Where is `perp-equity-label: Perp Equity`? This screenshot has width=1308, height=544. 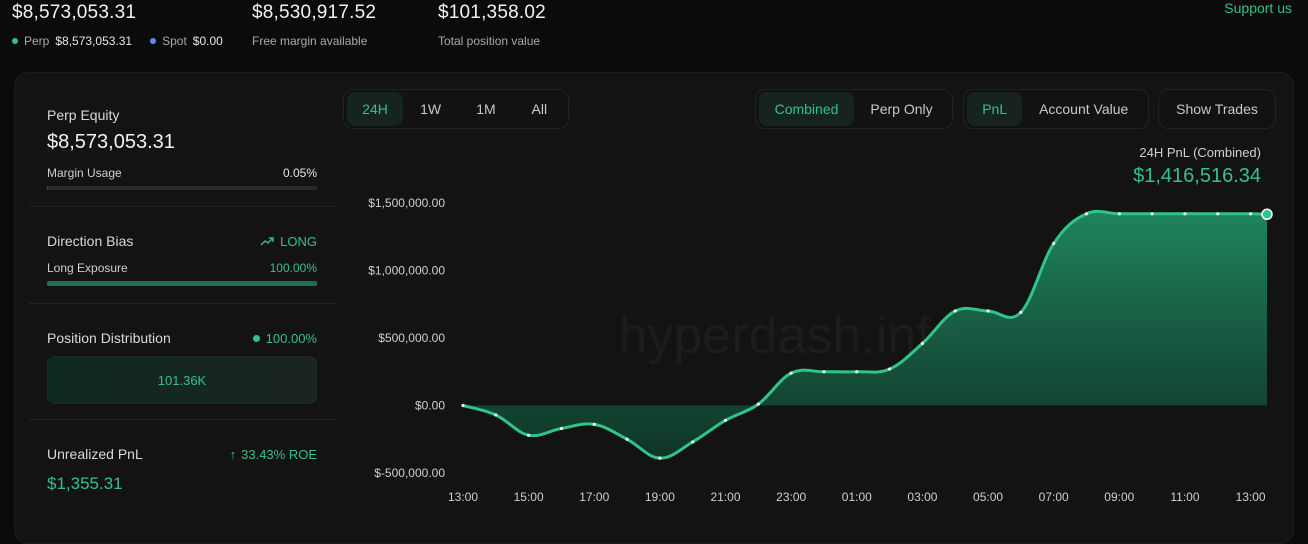 perp-equity-label: Perp Equity is located at coordinates (182, 115).